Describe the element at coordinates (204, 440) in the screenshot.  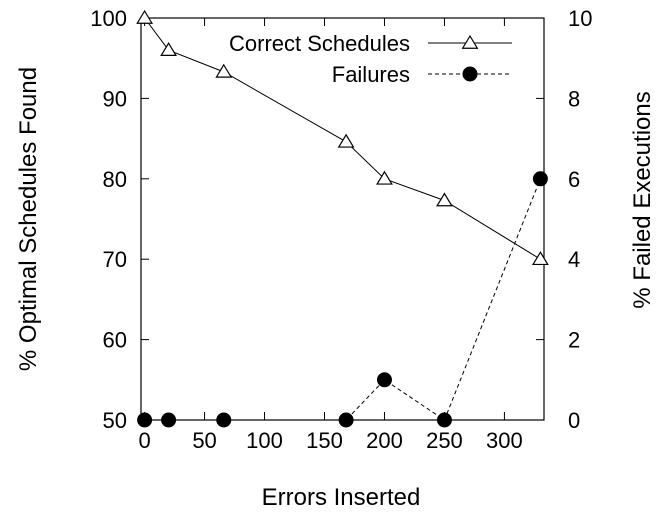
I see `x-tick-label: 50` at that location.